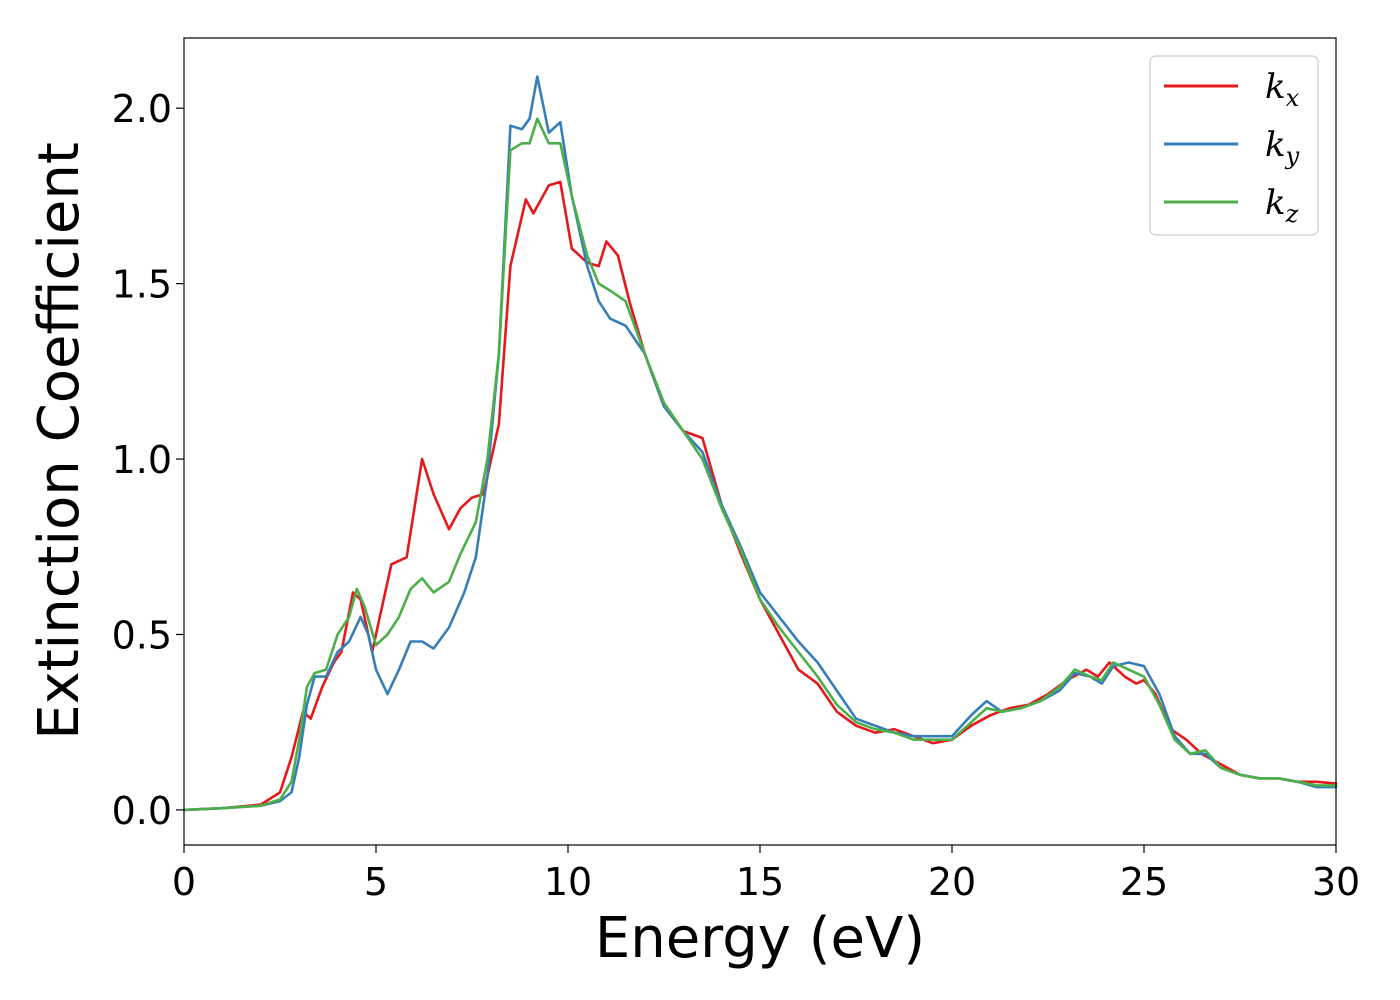  What do you see at coordinates (760, 882) in the screenshot?
I see `x-tick-label: 15` at bounding box center [760, 882].